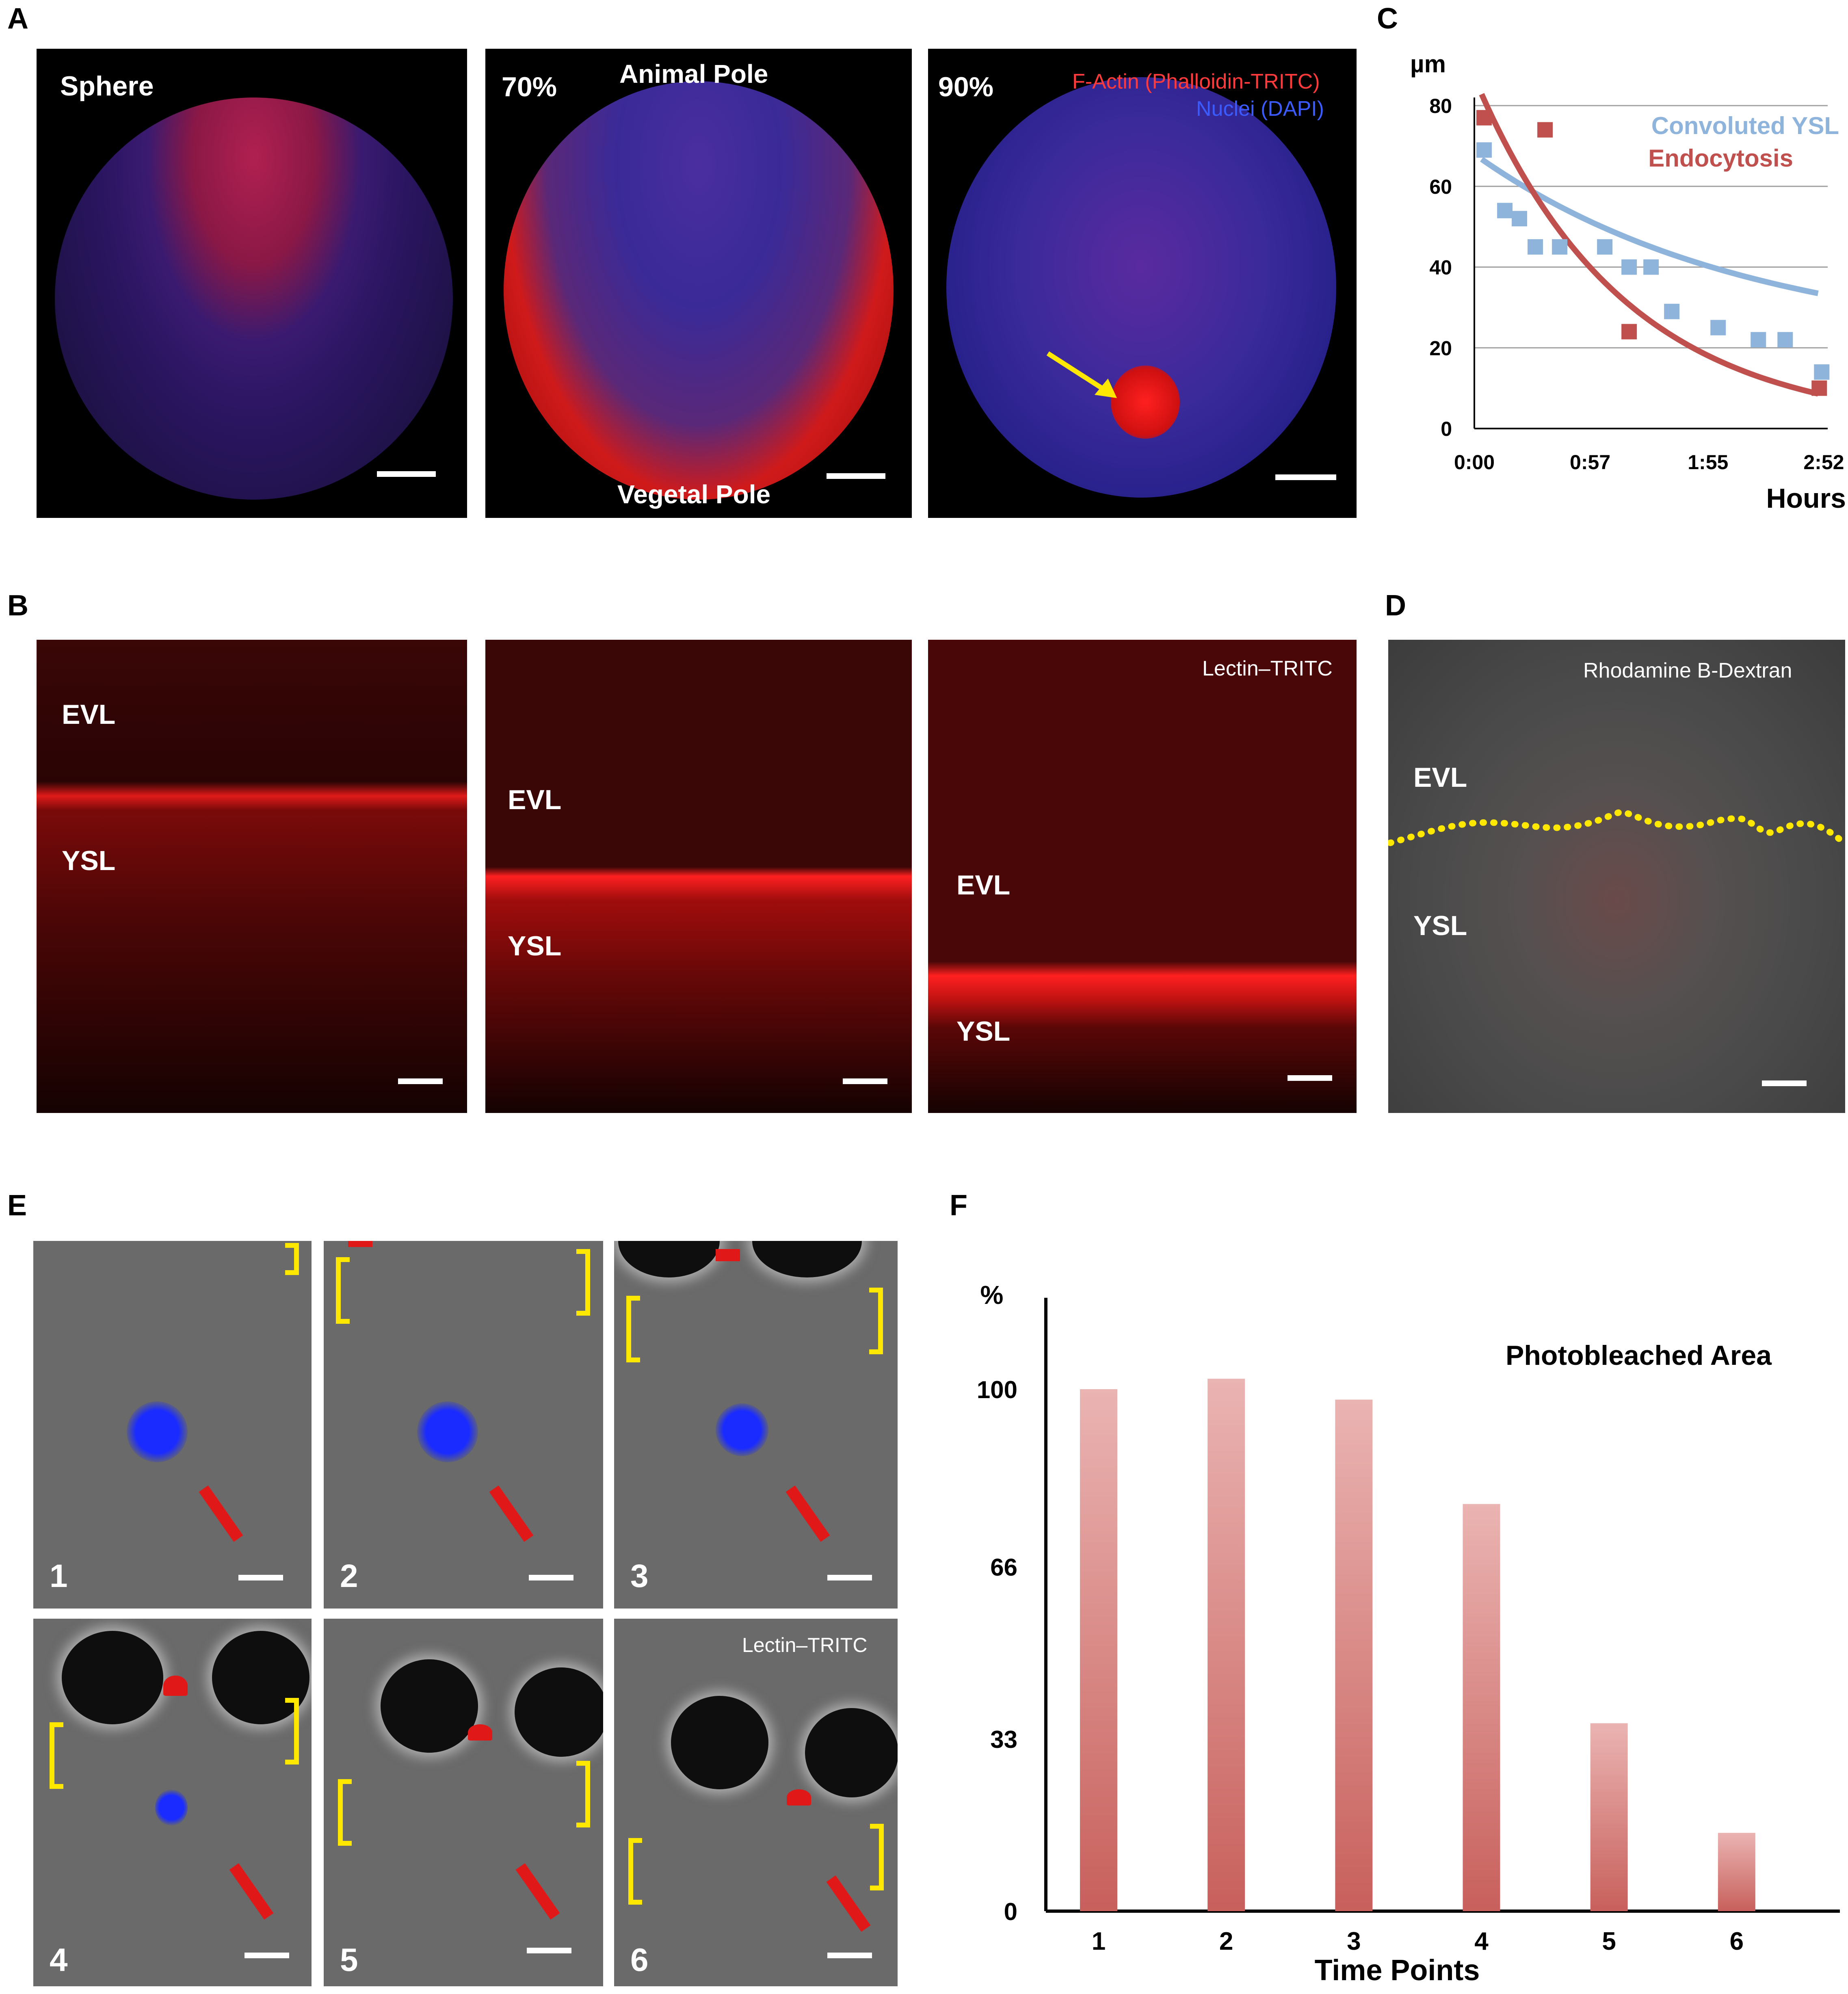 The height and width of the screenshot is (1994, 1848). What do you see at coordinates (17, 605) in the screenshot?
I see `panel-letter-b: B` at bounding box center [17, 605].